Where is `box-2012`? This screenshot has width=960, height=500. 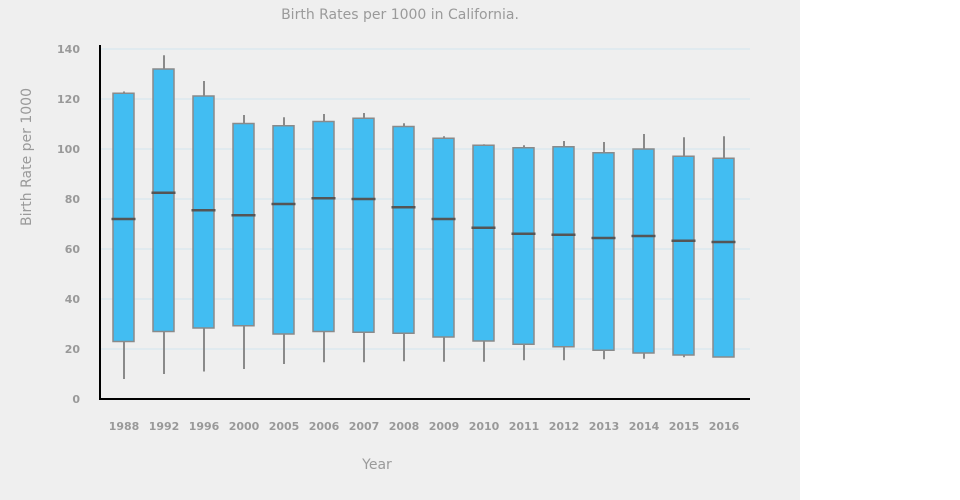 box-2012 is located at coordinates (563, 251).